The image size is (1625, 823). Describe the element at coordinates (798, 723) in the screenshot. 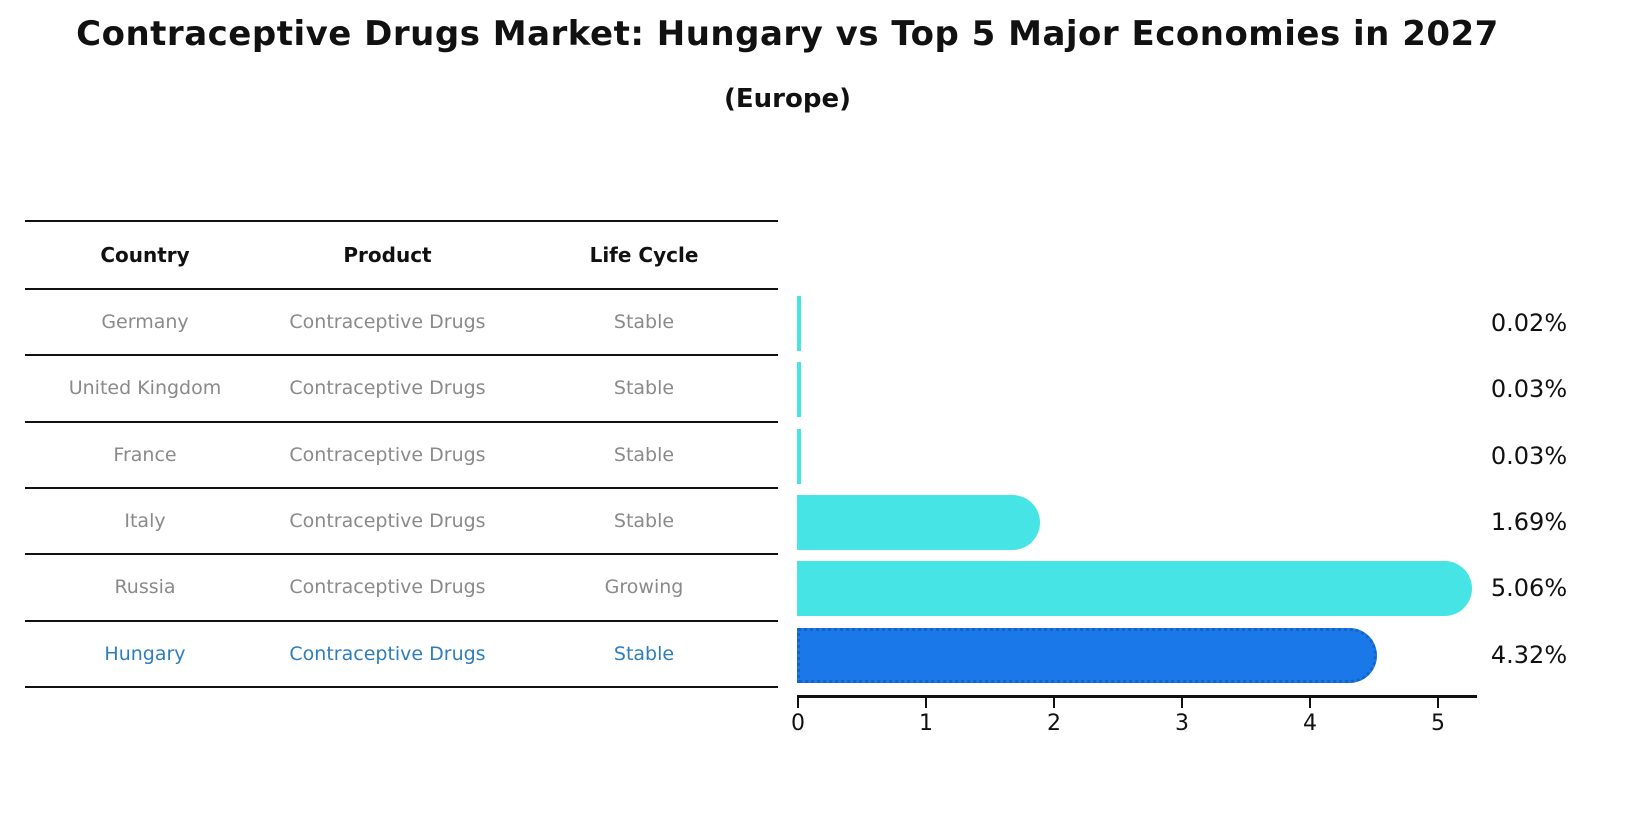

I see `x-tick-label: 0` at that location.